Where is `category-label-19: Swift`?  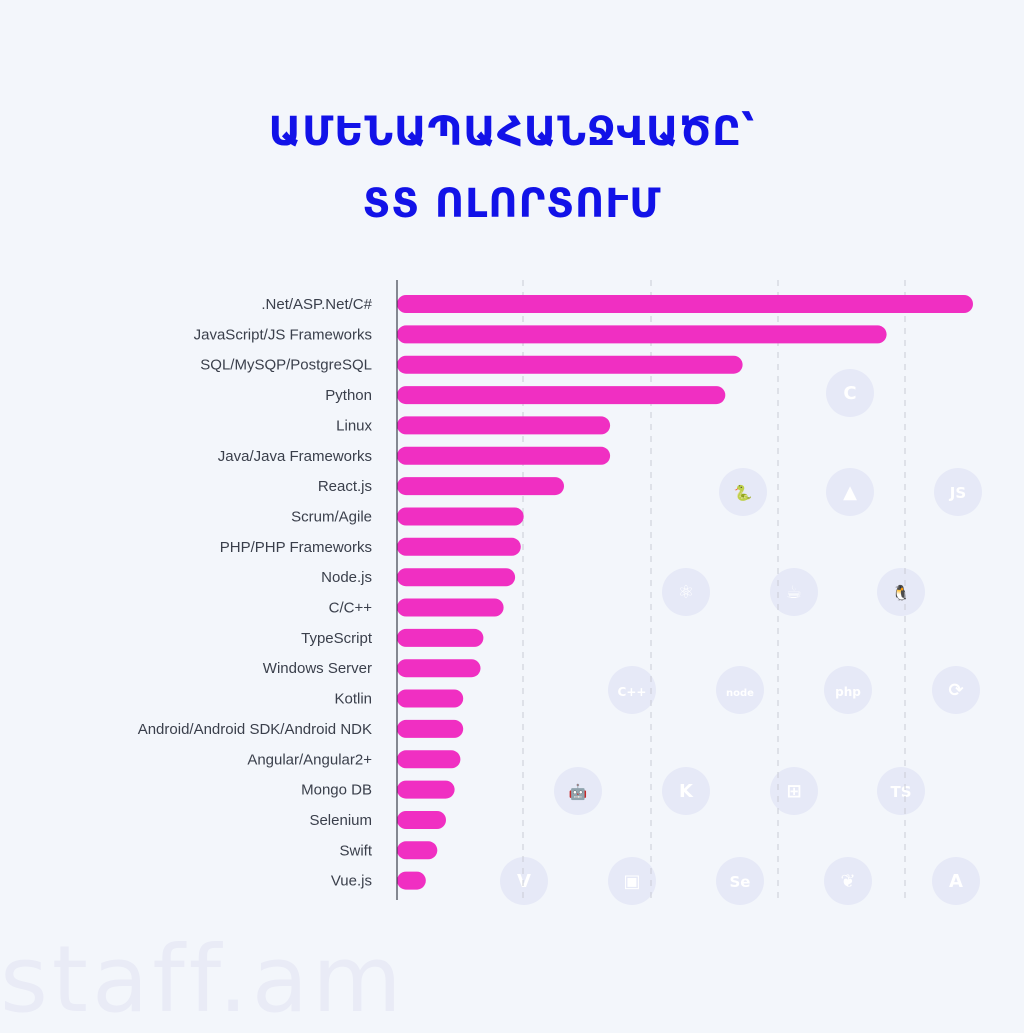
category-label-19: Swift is located at coordinates (355, 850).